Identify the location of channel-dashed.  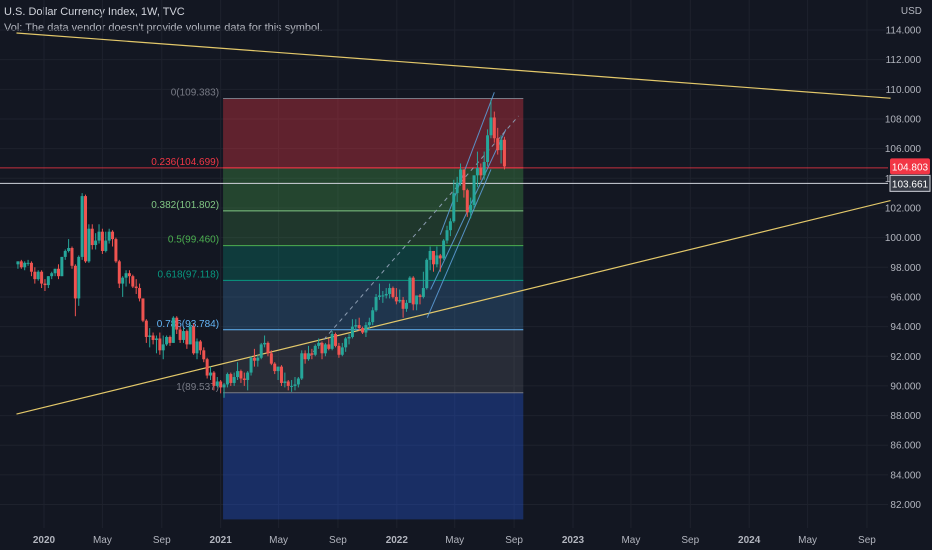
(413, 237).